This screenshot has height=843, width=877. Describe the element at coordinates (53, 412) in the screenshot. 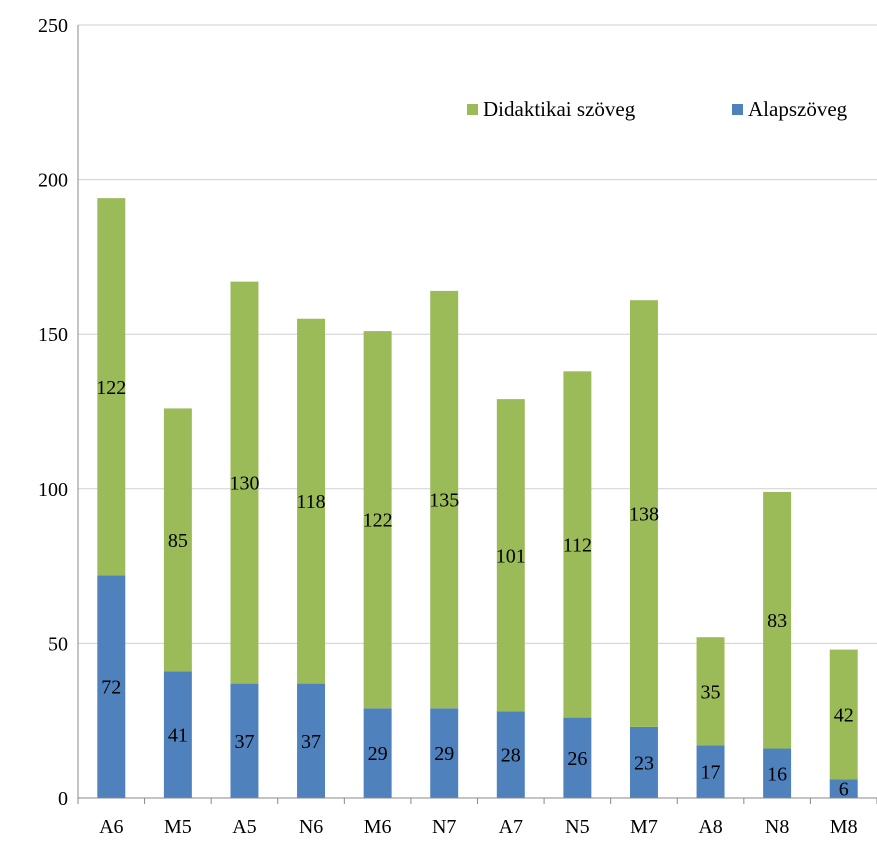

I see `y-axis-tick-labels: 0 50 100 150 200 250` at that location.